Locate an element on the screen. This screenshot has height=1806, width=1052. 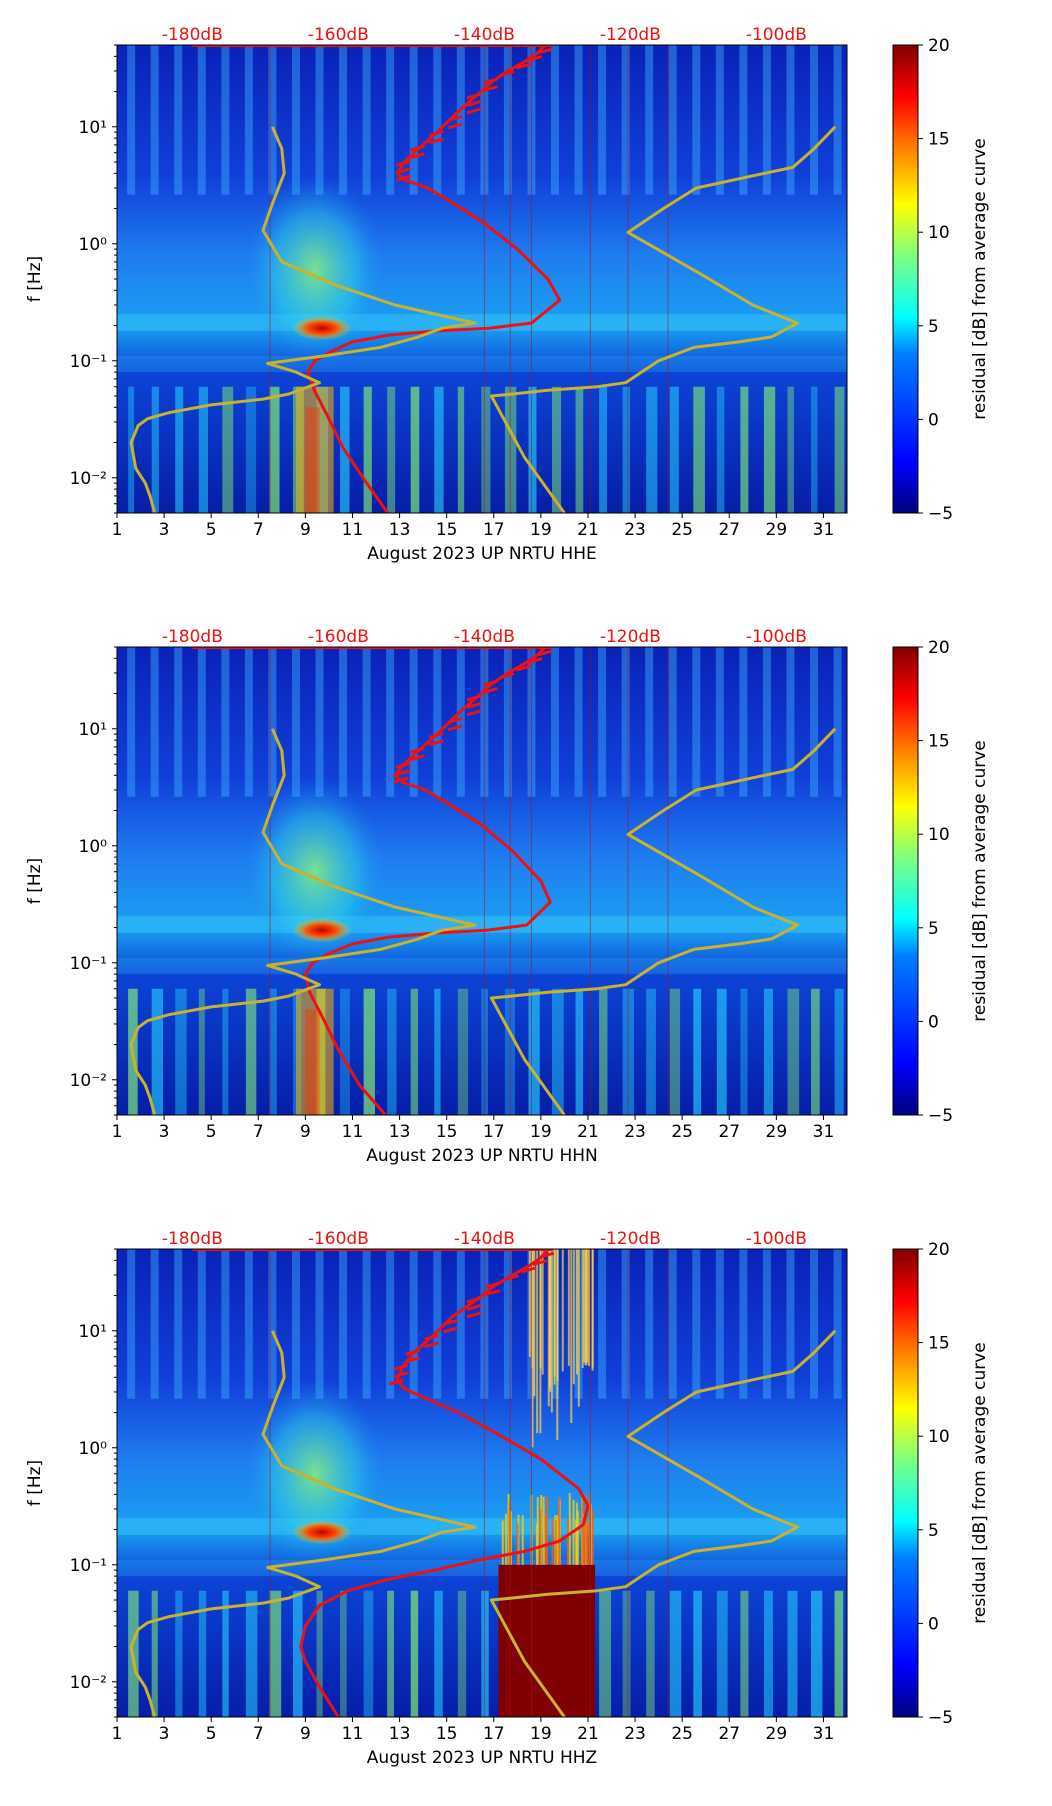
x-tick-label: 23 is located at coordinates (635, 1734).